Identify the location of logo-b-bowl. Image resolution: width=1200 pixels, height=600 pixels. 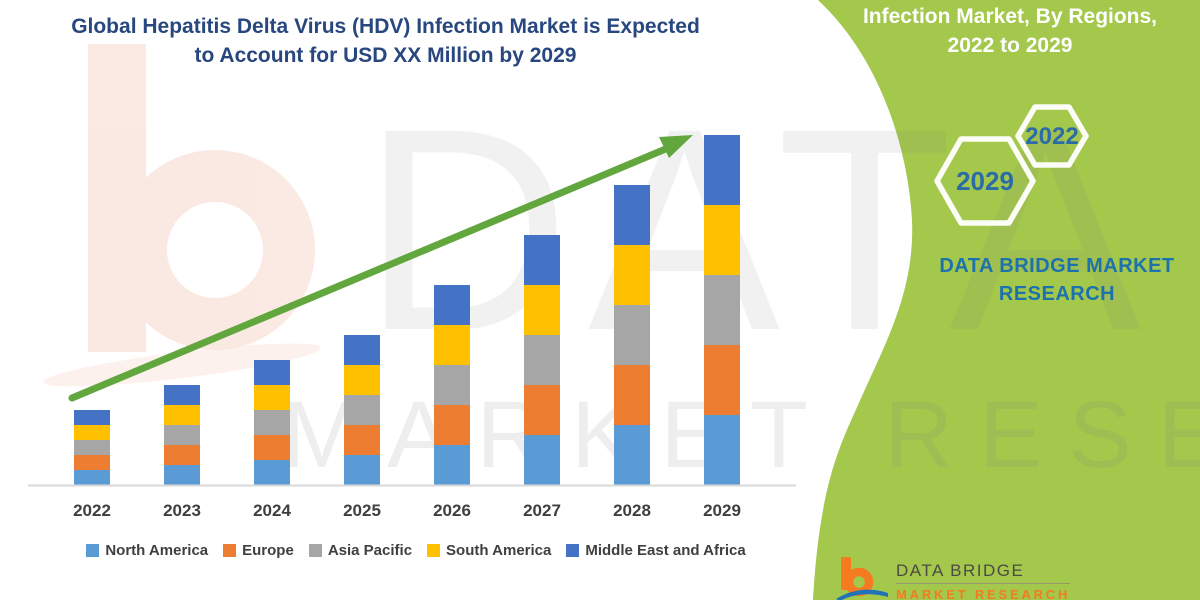
(859, 582).